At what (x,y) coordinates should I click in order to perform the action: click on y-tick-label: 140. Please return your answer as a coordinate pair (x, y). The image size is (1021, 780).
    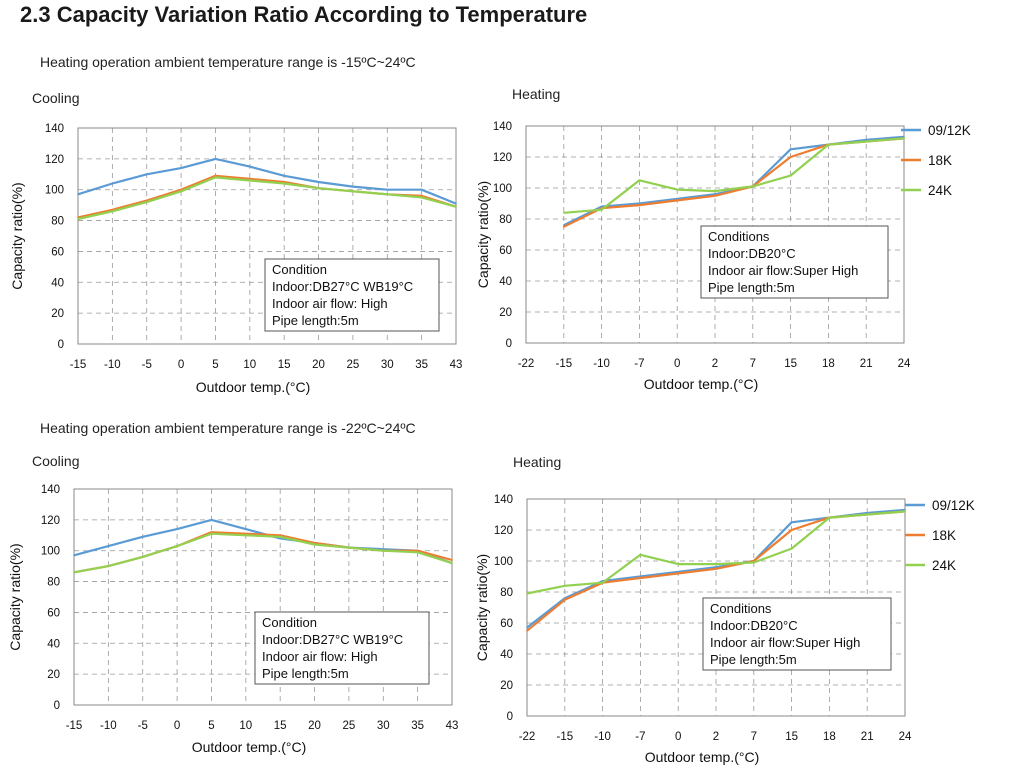
    Looking at the image, I should click on (54, 129).